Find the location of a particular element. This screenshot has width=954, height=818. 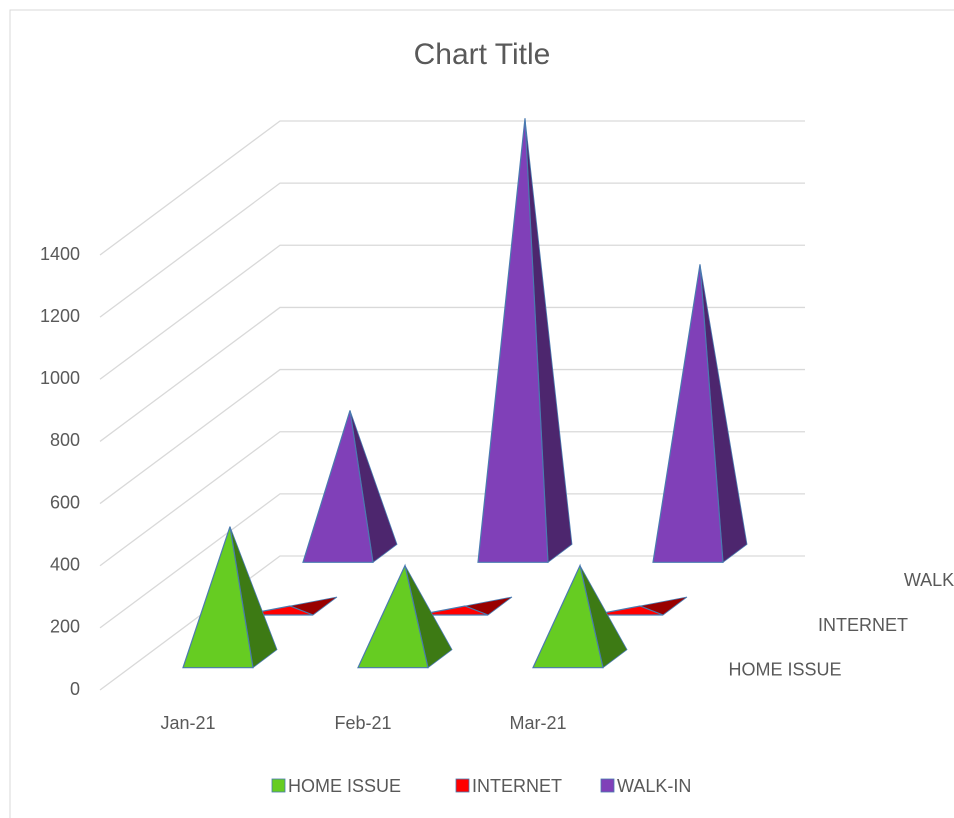

y-tick-label: 1000 is located at coordinates (60, 378).